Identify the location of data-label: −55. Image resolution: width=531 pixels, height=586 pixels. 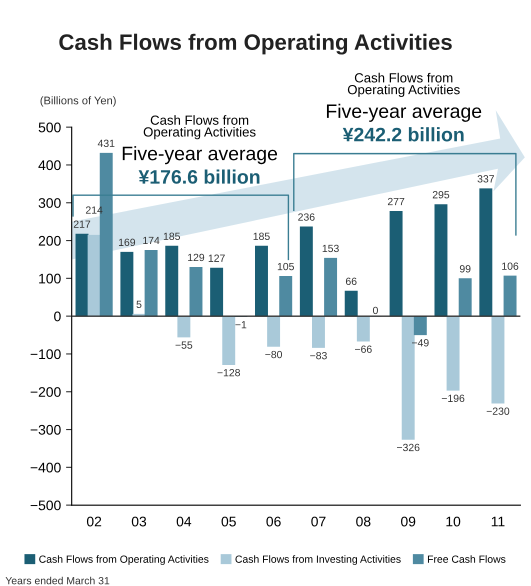
(184, 345).